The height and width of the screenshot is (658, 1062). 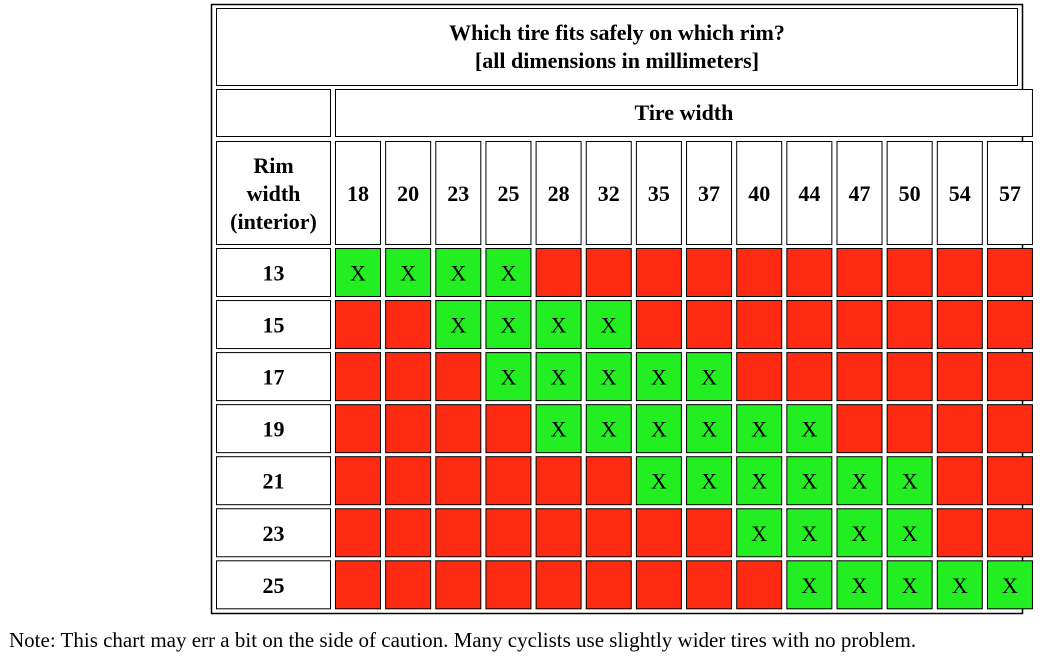 I want to click on tire-width-label: 28, so click(x=559, y=193).